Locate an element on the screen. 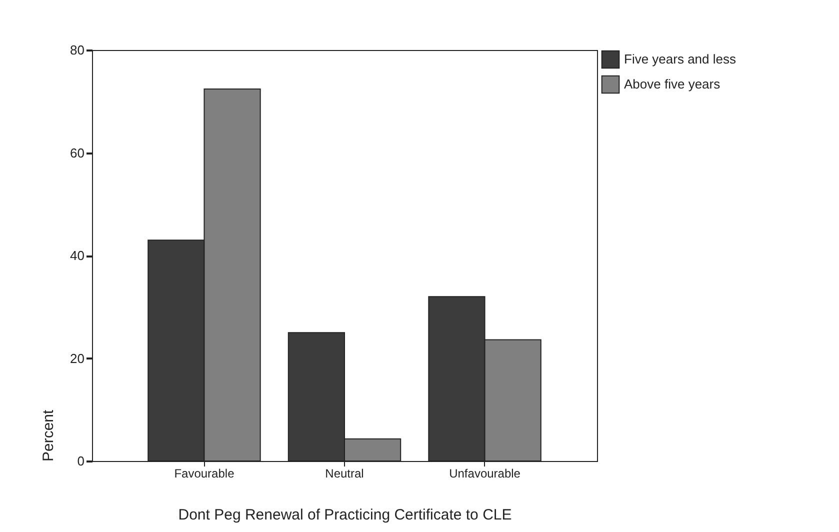 The width and height of the screenshot is (839, 532). y-tick-label: 60 is located at coordinates (77, 152).